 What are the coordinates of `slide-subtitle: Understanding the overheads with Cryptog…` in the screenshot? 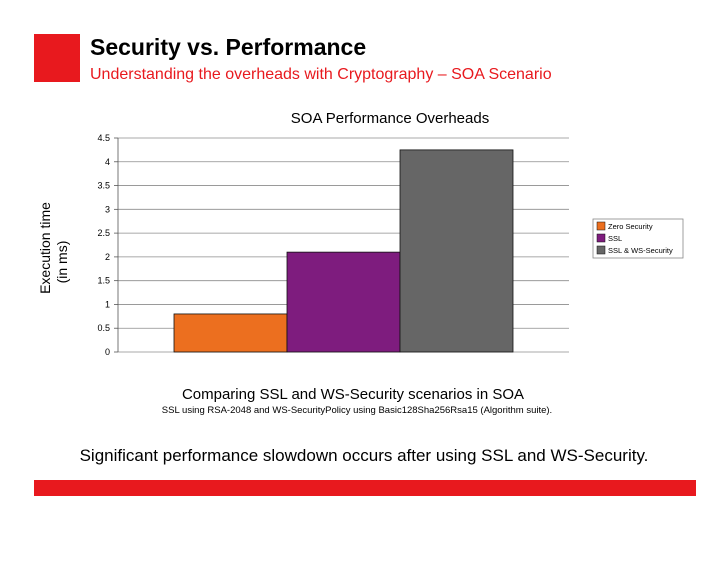 It's located at (321, 74).